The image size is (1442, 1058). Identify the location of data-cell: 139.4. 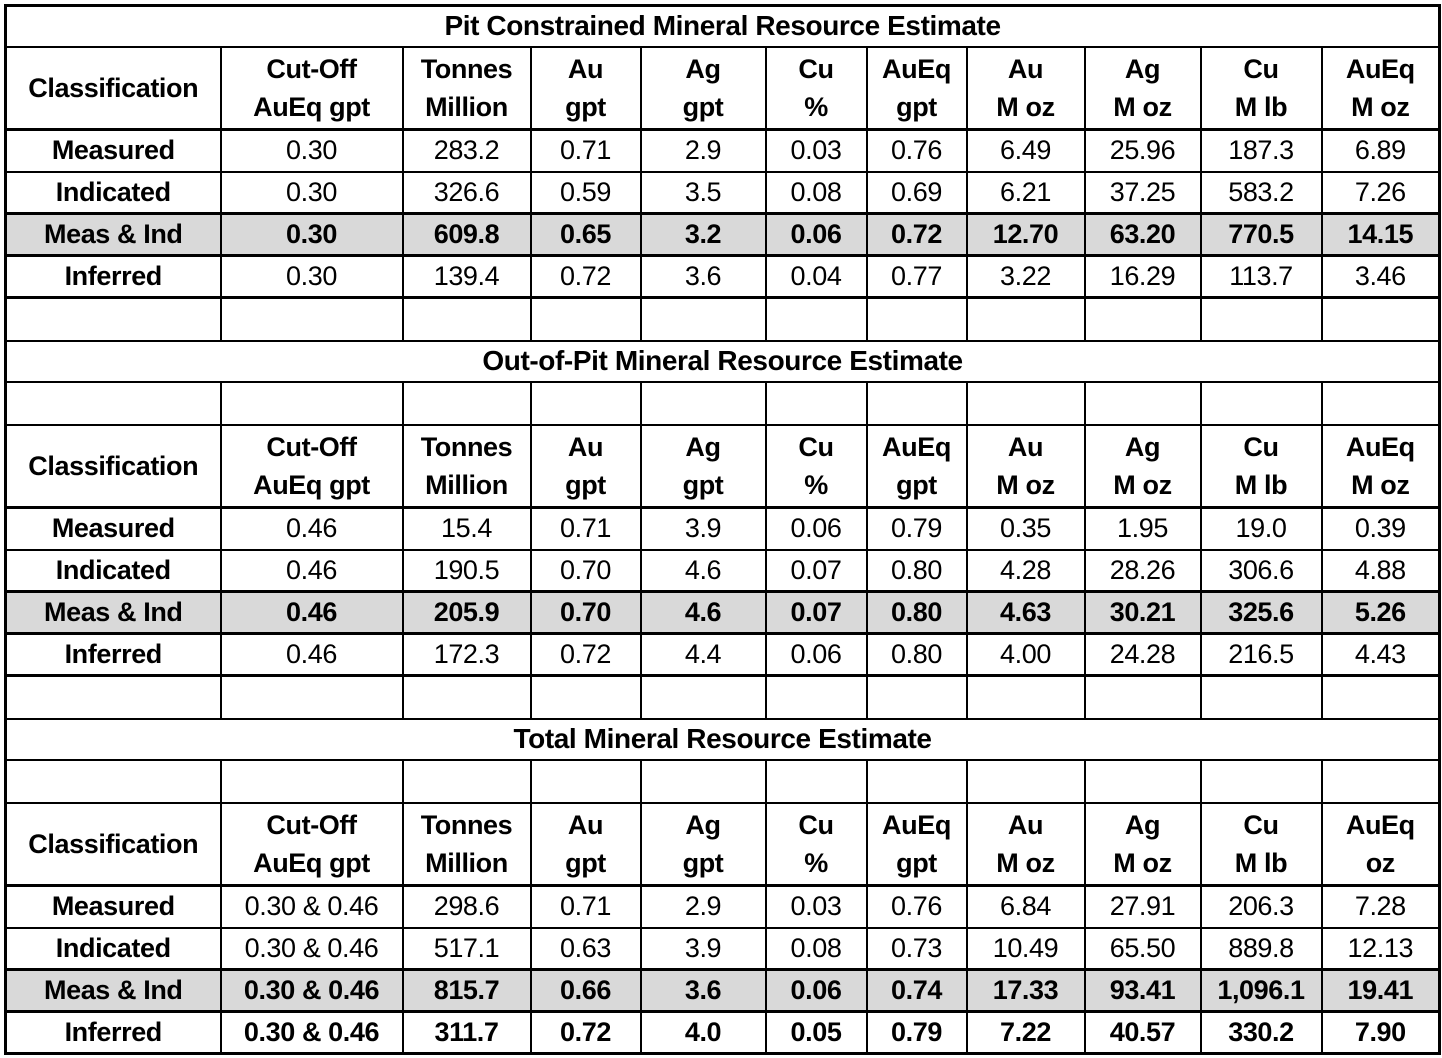
(466, 276).